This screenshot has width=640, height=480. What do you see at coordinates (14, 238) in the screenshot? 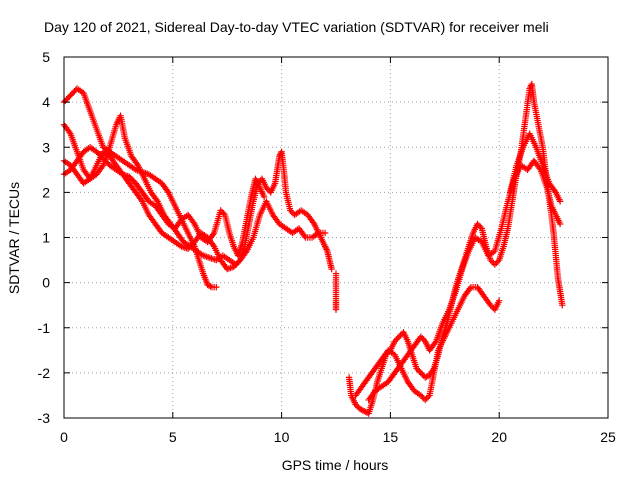
I see `y-axis-label: SDTVAR / TECUs` at bounding box center [14, 238].